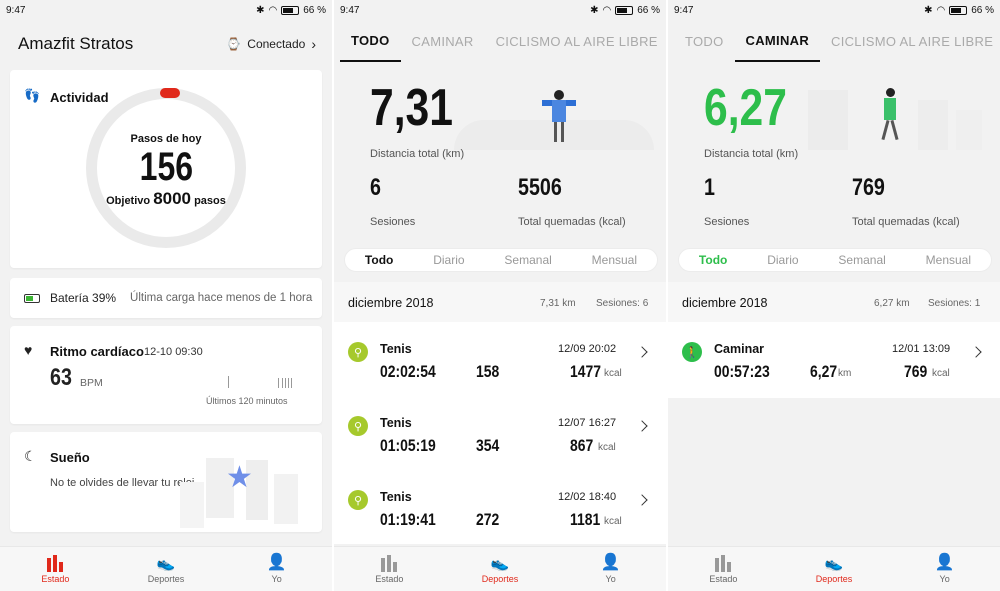 This screenshot has width=1000, height=591. Describe the element at coordinates (375, 187) in the screenshot. I see `sessions-count: 6` at that location.